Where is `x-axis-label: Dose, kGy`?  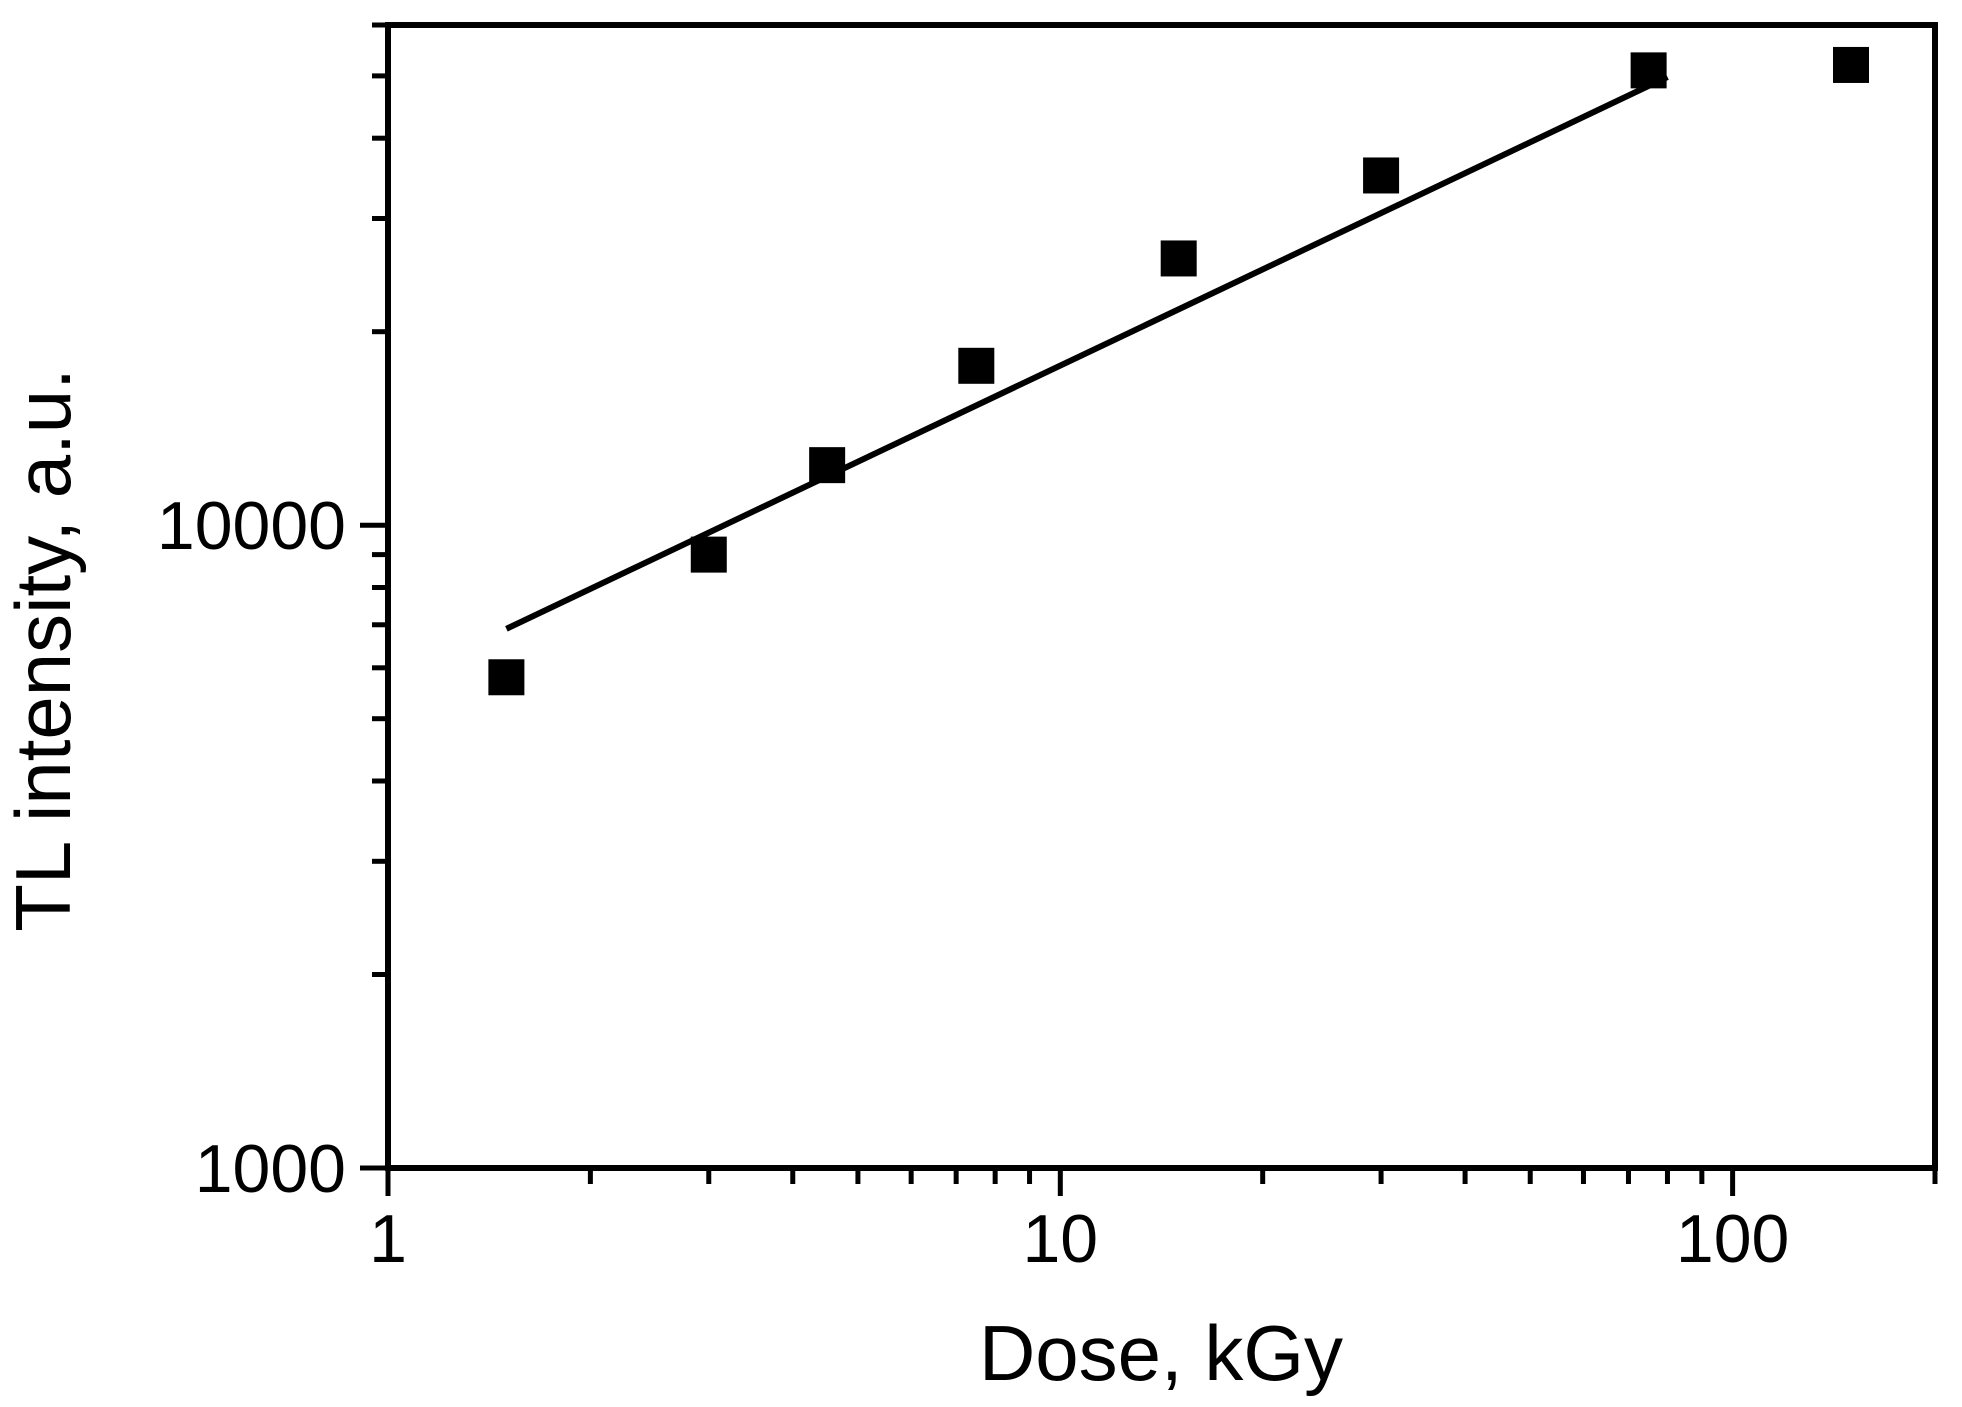
x-axis-label: Dose, kGy is located at coordinates (1161, 1353).